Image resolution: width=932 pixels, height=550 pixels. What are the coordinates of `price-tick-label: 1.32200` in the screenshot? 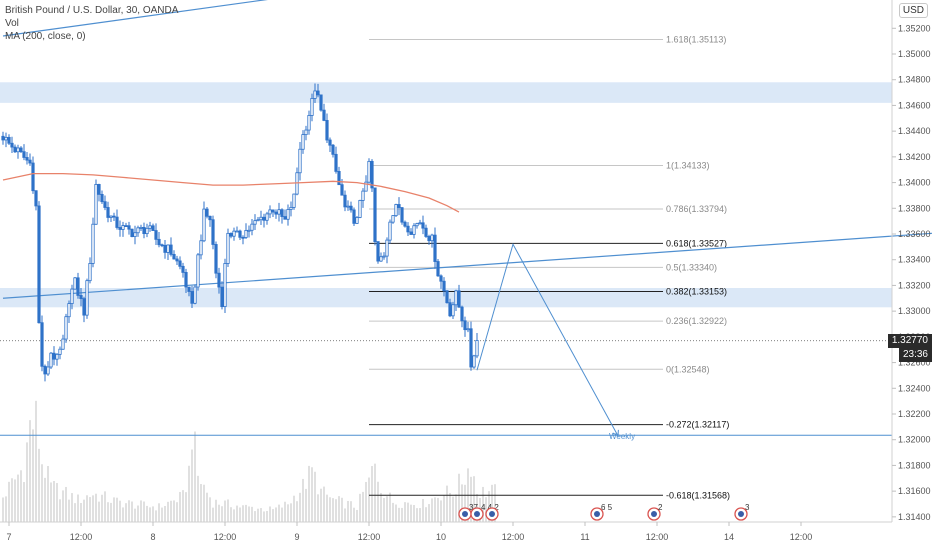 It's located at (914, 414).